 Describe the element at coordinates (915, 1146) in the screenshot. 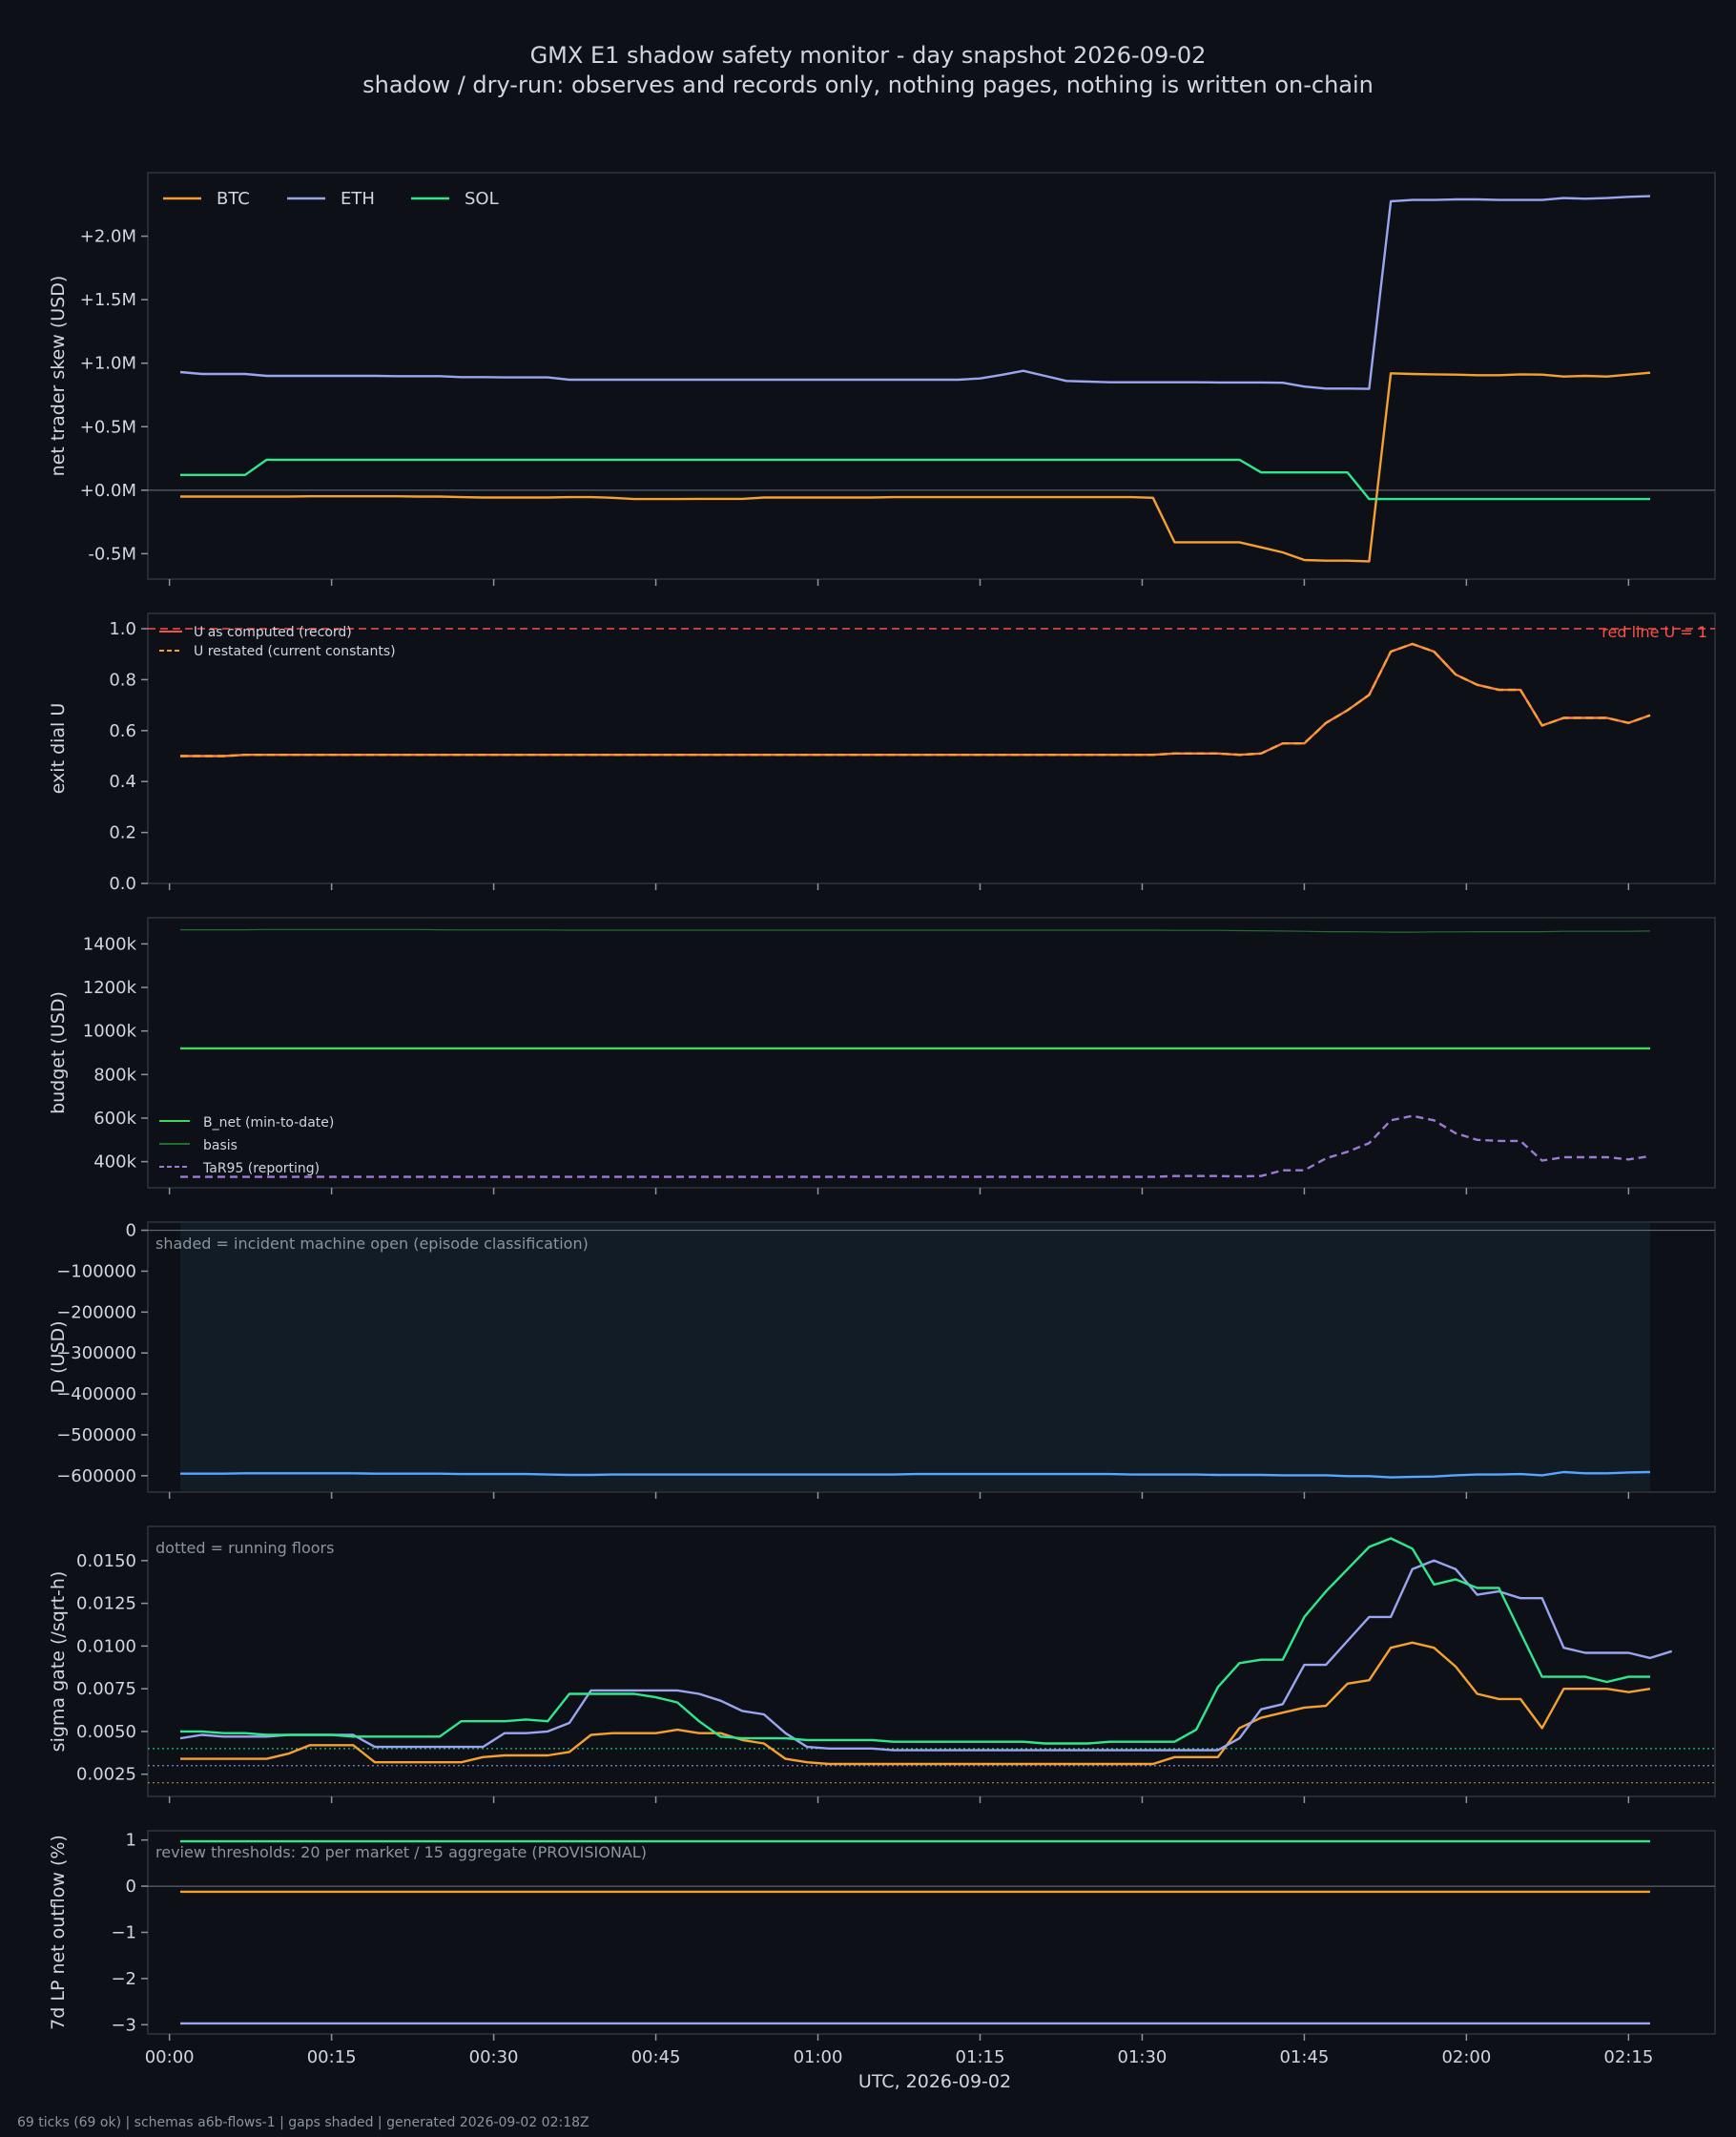

I see `series-line-tar95-reporting` at that location.